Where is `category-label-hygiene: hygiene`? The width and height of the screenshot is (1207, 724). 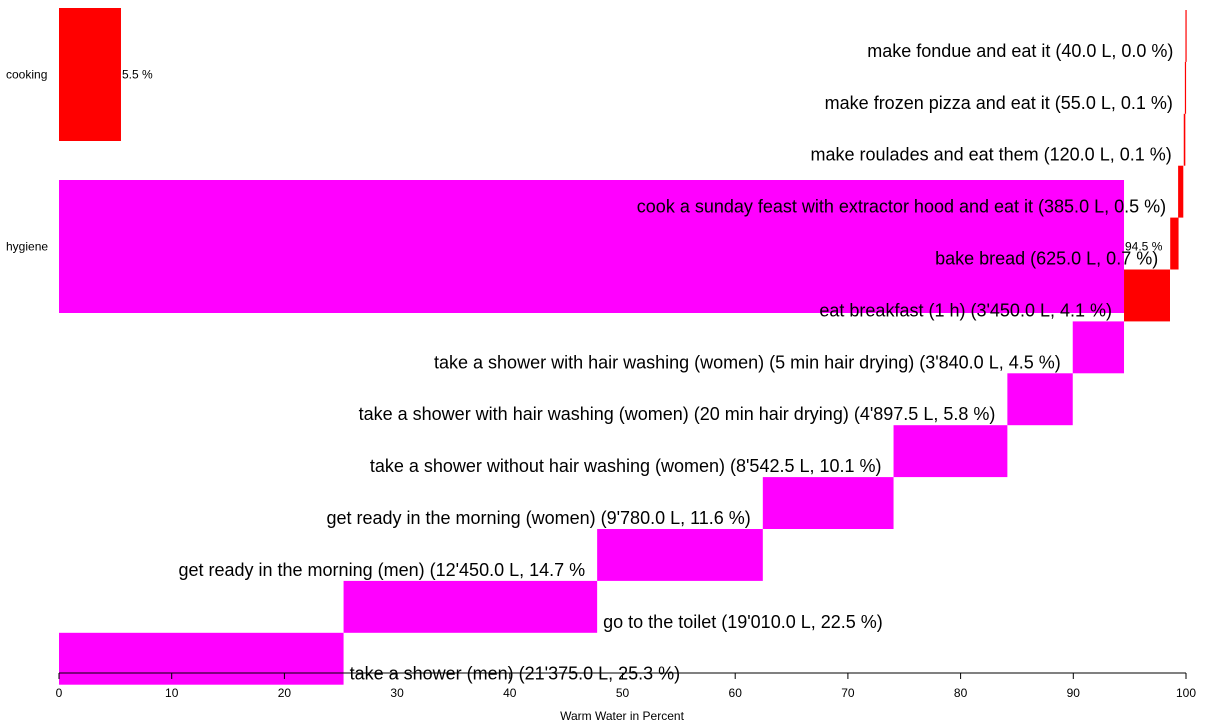
category-label-hygiene: hygiene is located at coordinates (27, 247).